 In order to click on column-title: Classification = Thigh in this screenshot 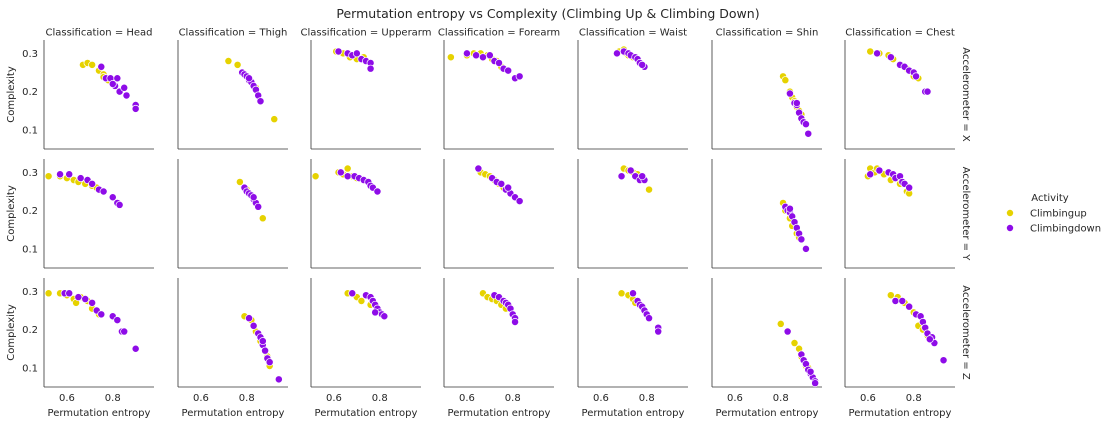, I will do `click(233, 33)`.